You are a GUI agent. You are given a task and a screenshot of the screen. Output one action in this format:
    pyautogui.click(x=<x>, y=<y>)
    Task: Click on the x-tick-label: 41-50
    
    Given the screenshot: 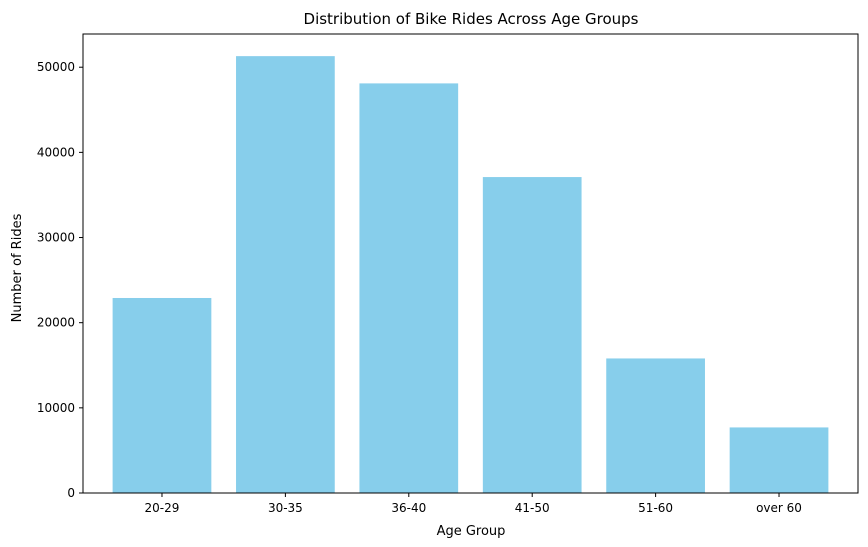 What is the action you would take?
    pyautogui.click(x=532, y=508)
    